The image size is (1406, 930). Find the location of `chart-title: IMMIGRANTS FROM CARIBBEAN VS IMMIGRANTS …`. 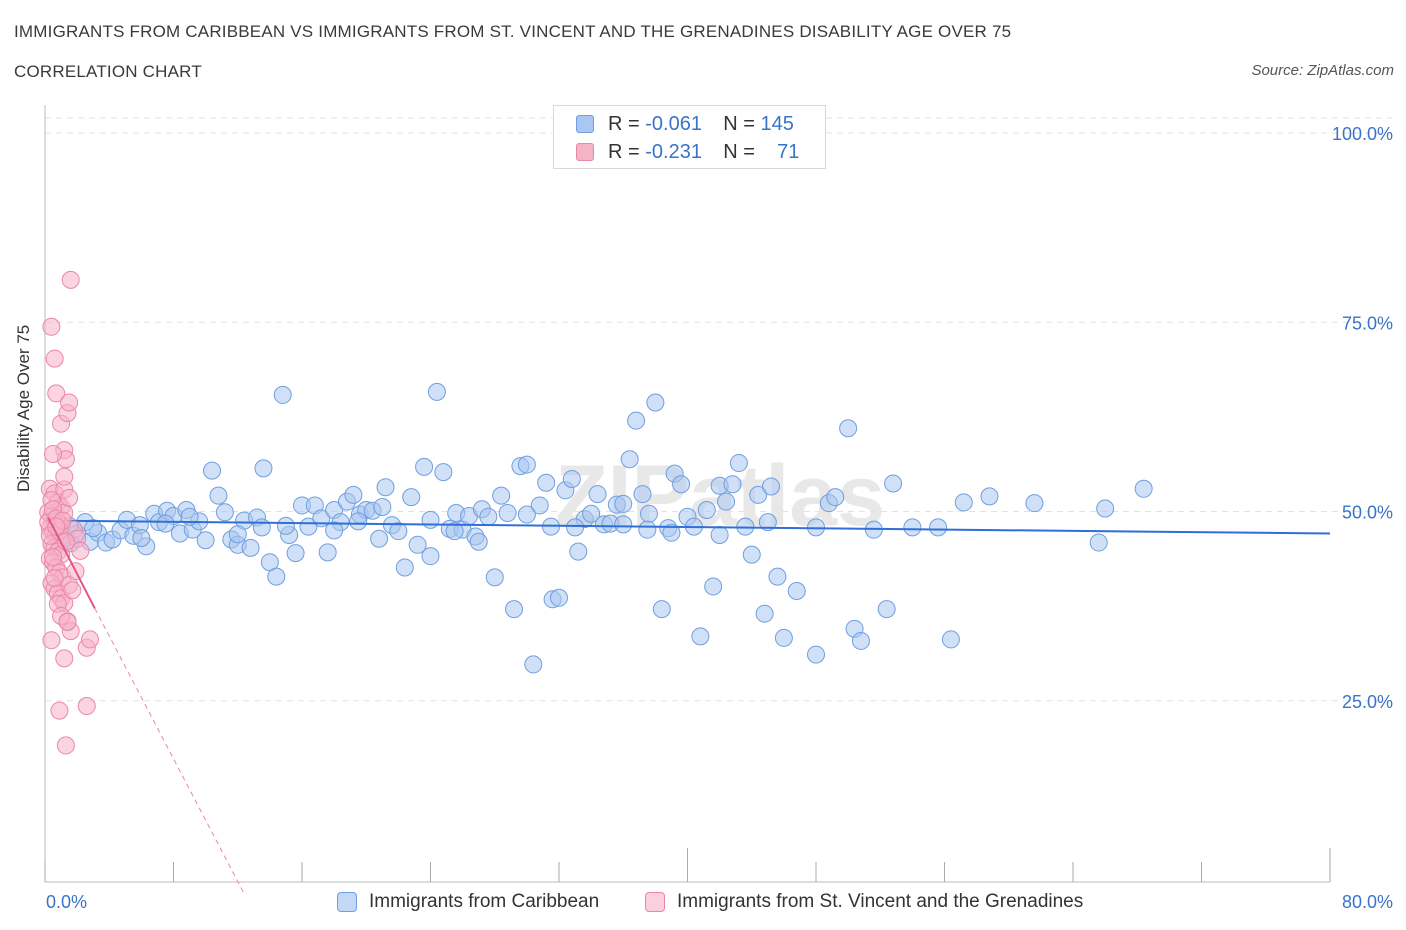

chart-title: IMMIGRANTS FROM CARIBBEAN VS IMMIGRANTS … is located at coordinates (513, 31).